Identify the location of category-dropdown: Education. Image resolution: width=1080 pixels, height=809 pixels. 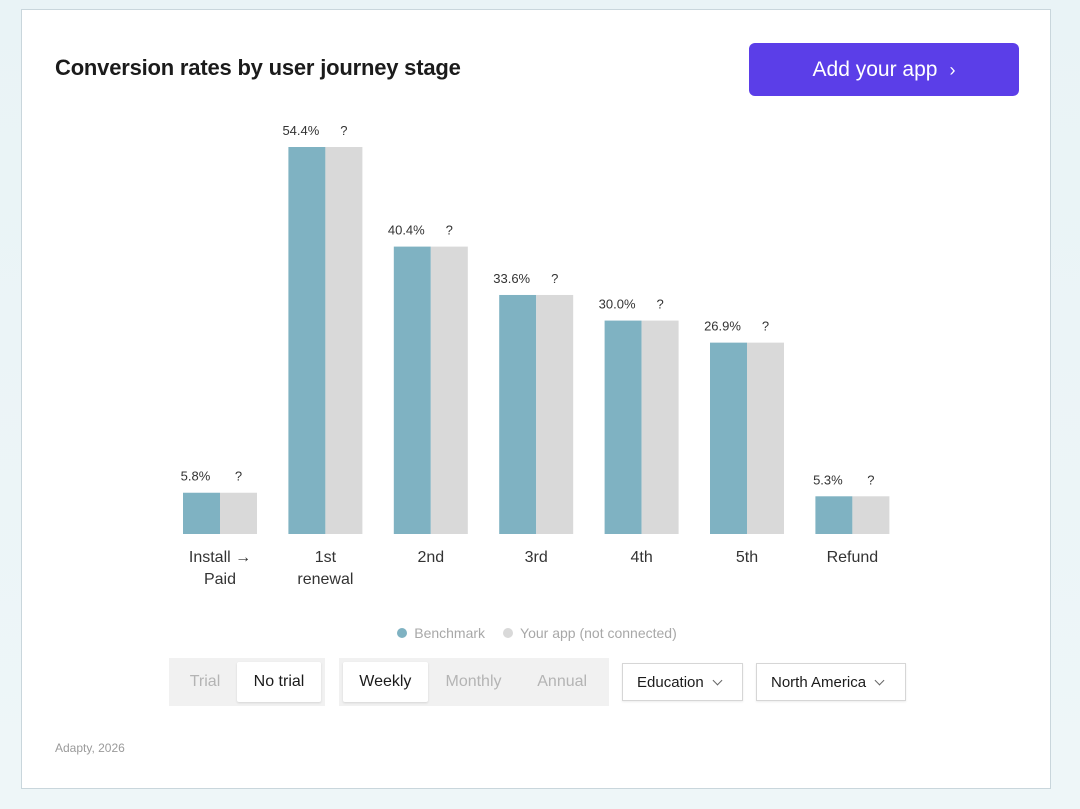
(682, 682).